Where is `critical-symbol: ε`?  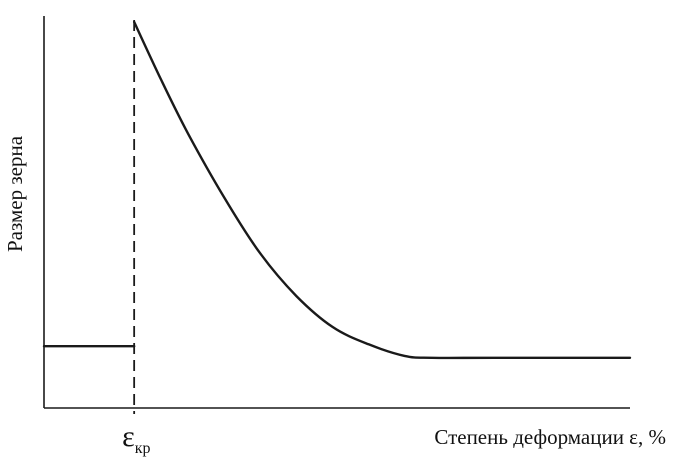 critical-symbol: ε is located at coordinates (128, 436).